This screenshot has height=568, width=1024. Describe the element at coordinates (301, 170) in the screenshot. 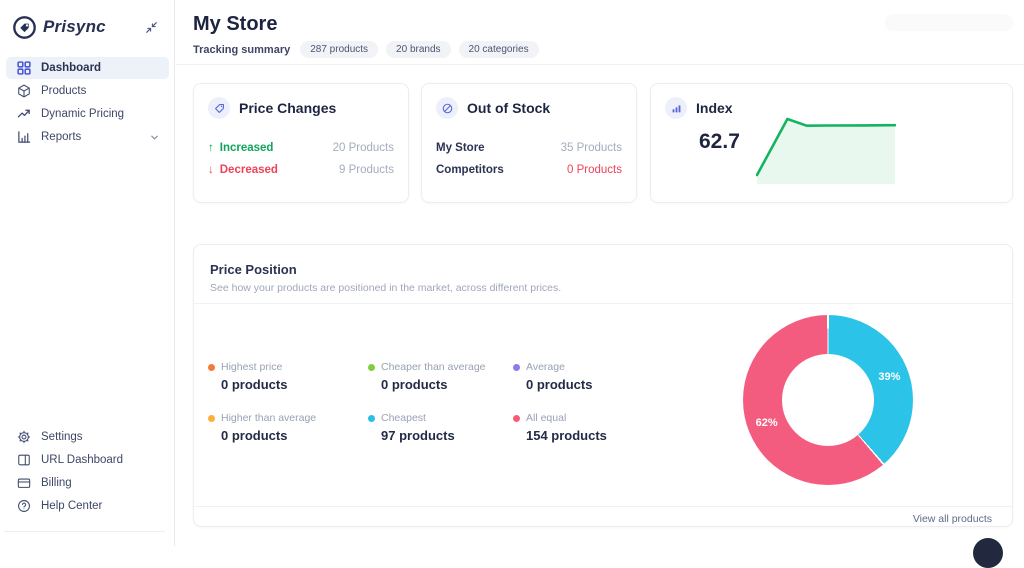

I see `decreased-row: ↓ Decreased 9 Products` at that location.